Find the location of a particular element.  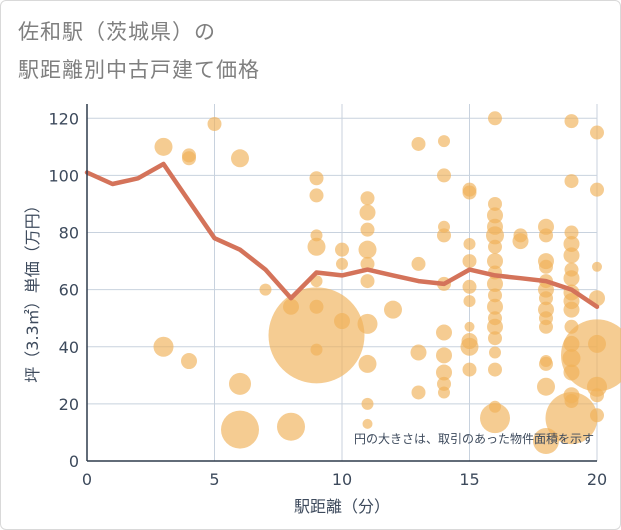

y-tick-label: 120 is located at coordinates (63, 118).